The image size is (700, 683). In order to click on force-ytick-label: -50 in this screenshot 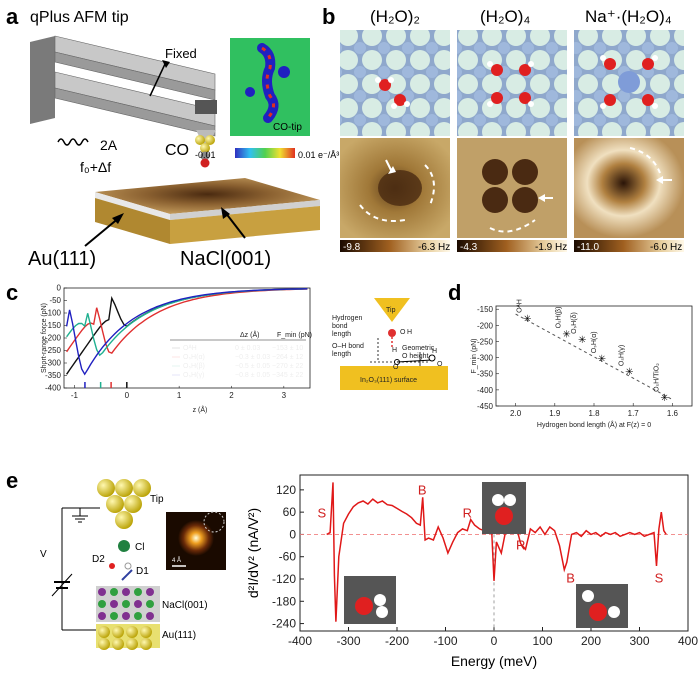, I will do `click(55, 300)`.